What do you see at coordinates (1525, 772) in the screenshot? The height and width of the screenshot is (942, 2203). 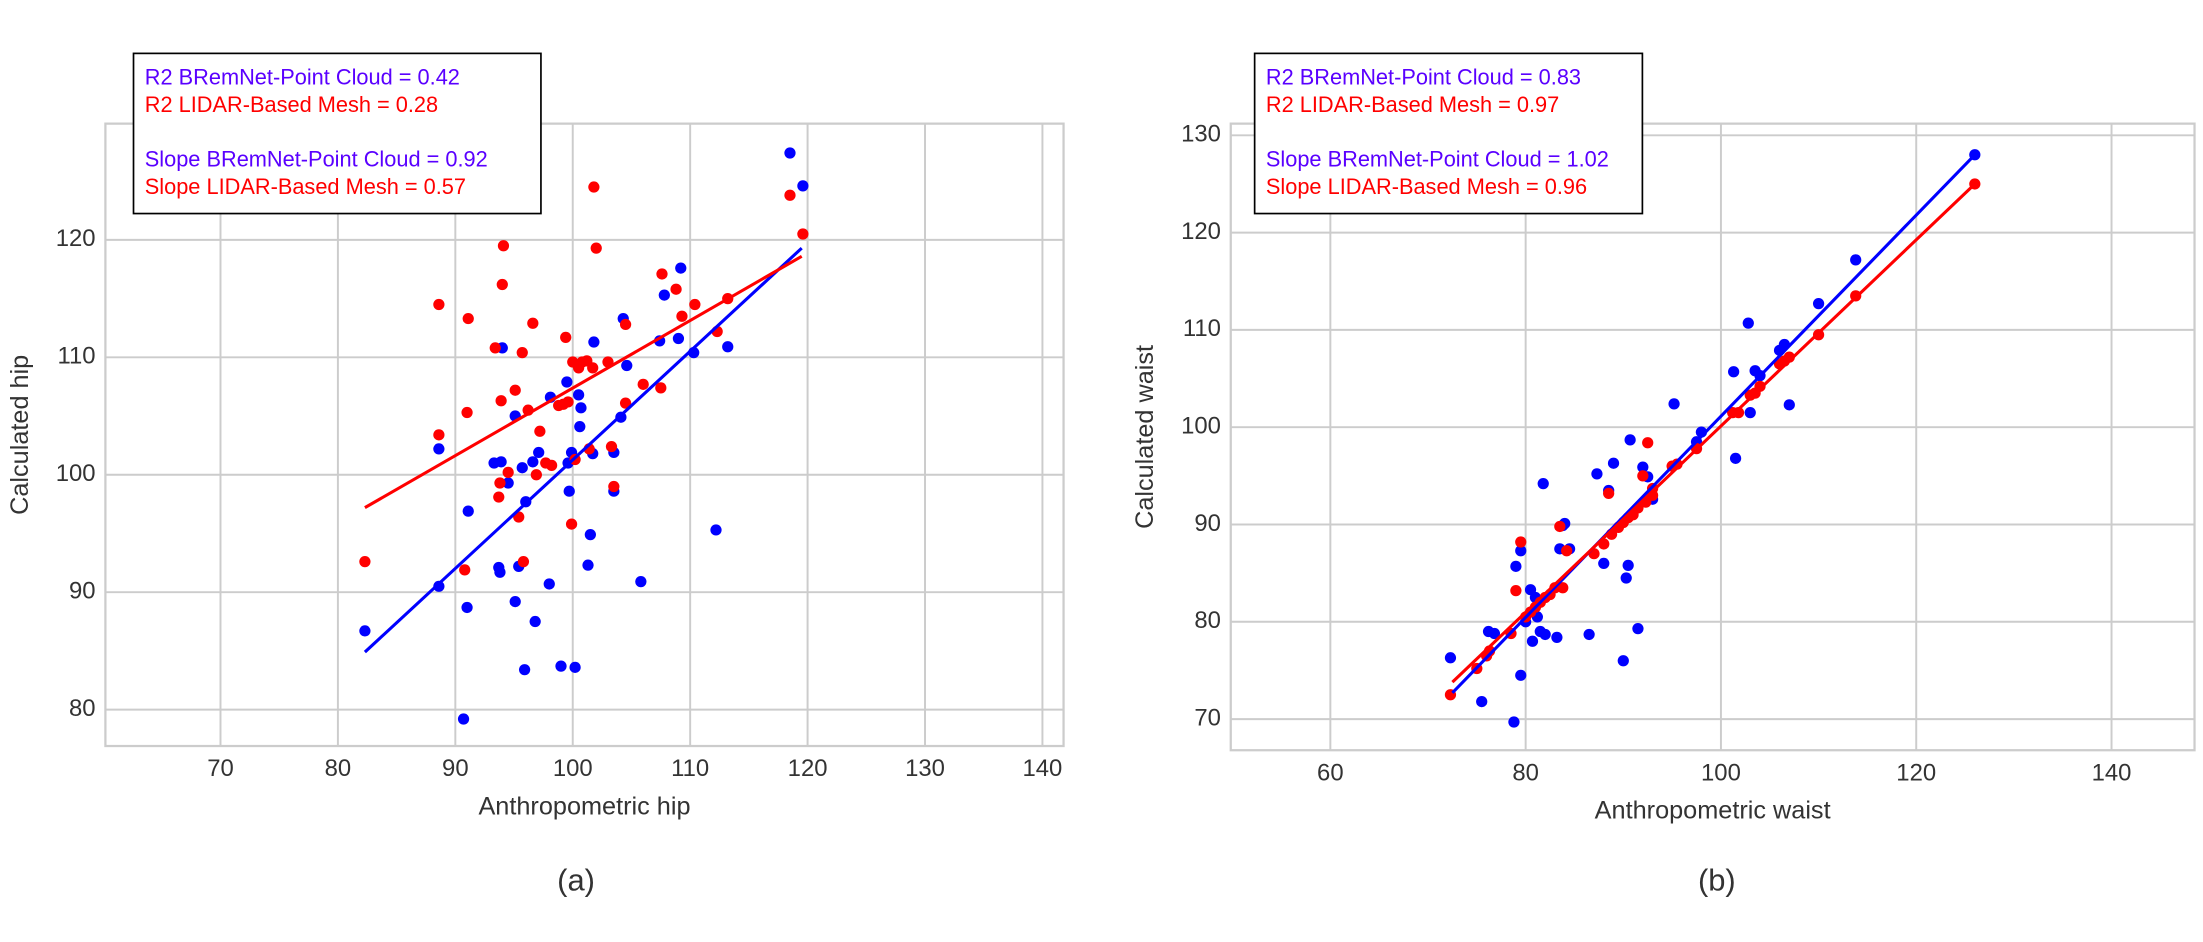 I see `x-tick-label: 80` at bounding box center [1525, 772].